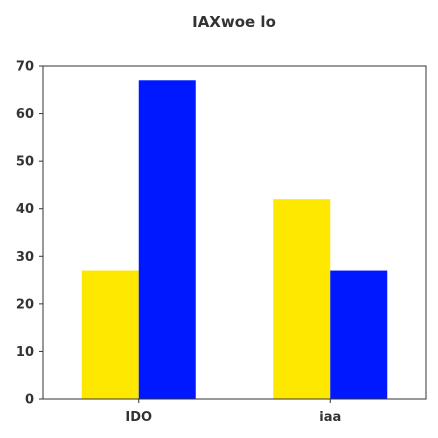 The width and height of the screenshot is (438, 438). What do you see at coordinates (25, 114) in the screenshot?
I see `y-tick-label: 60` at bounding box center [25, 114].